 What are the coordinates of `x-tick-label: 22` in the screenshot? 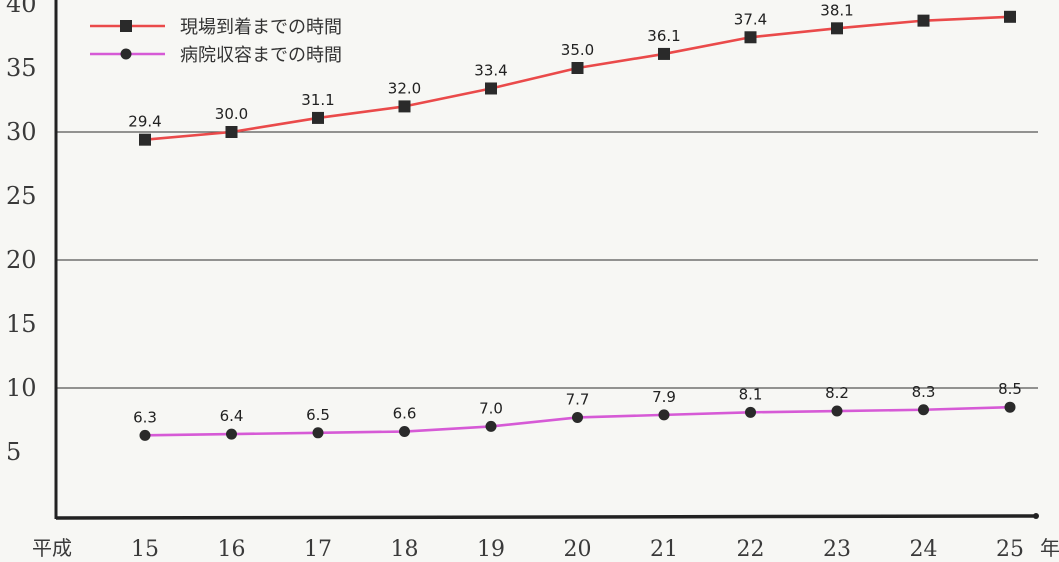 It's located at (751, 549).